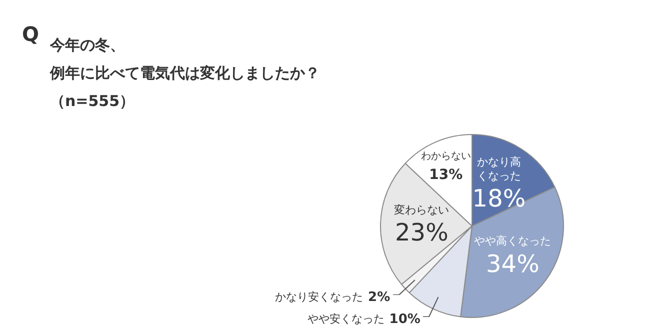  Describe the element at coordinates (446, 175) in the screenshot. I see `data-label: 13%` at that location.